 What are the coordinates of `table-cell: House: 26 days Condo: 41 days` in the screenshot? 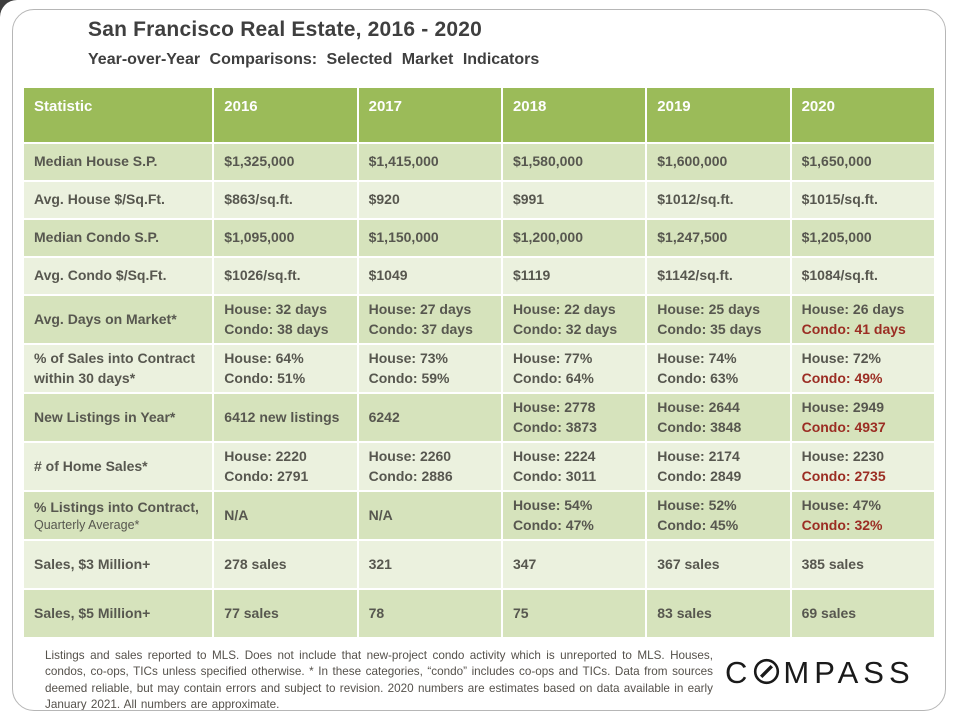 It's located at (862, 319).